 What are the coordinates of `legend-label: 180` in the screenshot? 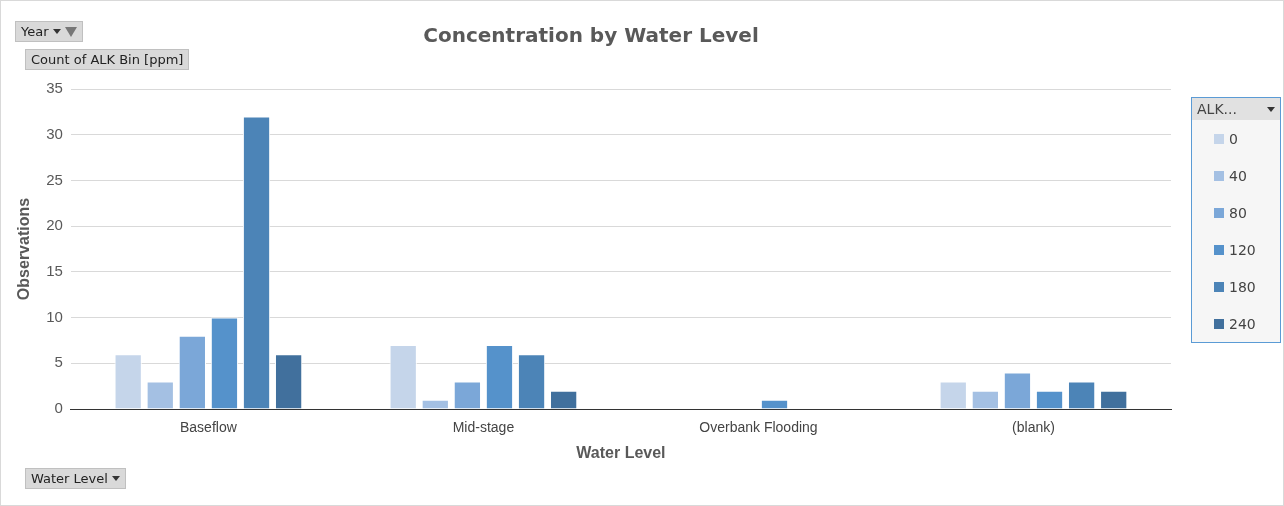 It's located at (1242, 286).